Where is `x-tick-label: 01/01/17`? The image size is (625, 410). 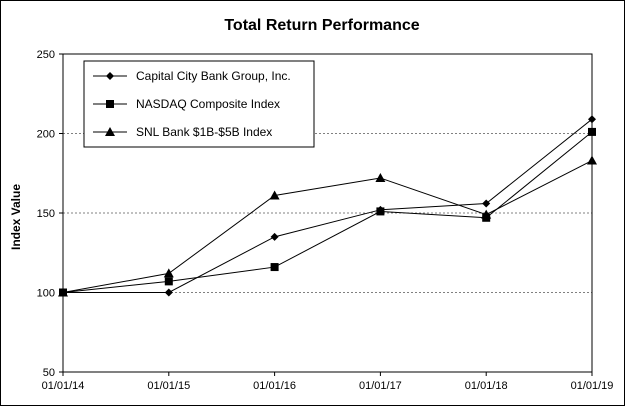
x-tick-label: 01/01/17 is located at coordinates (380, 386).